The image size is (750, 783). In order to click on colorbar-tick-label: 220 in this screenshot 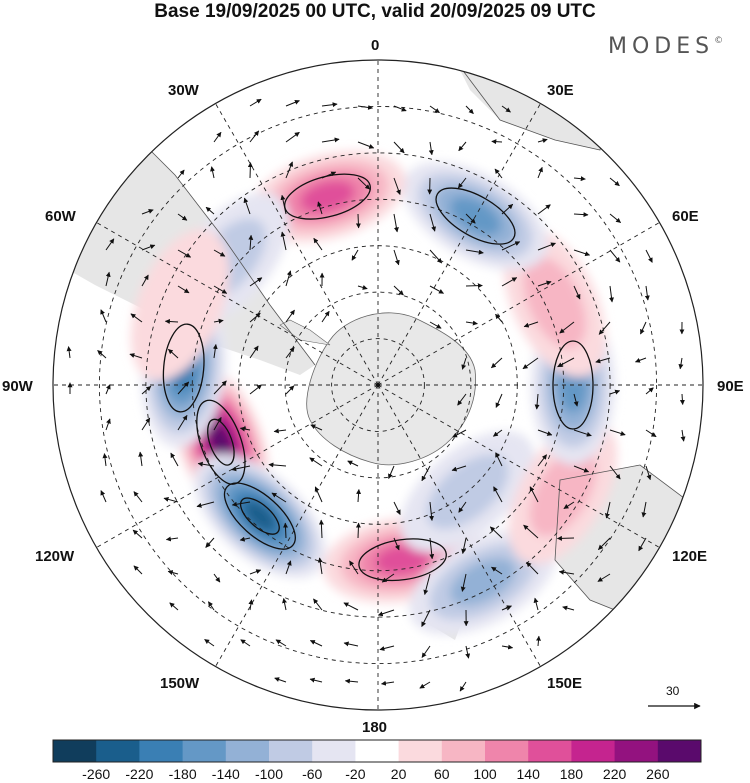, I will do `click(614, 774)`.